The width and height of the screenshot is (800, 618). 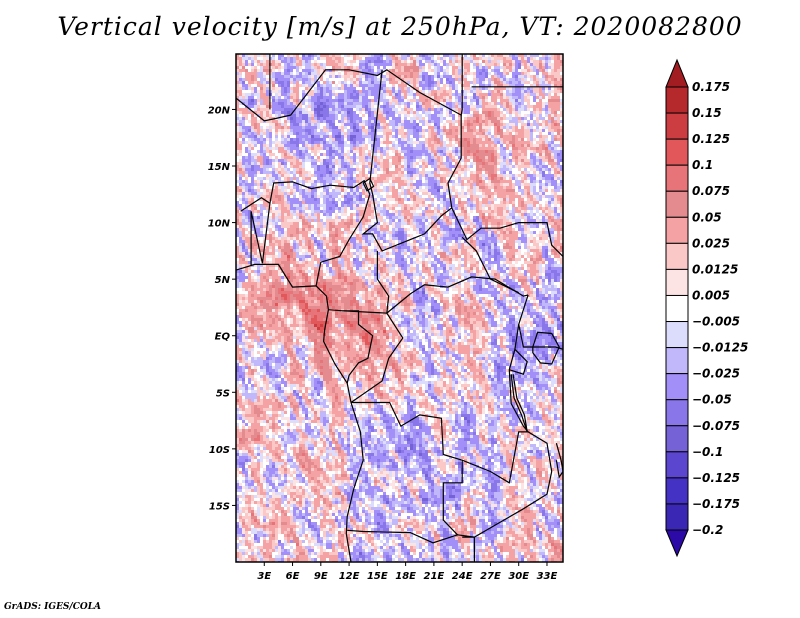 What do you see at coordinates (716, 322) in the screenshot?
I see `colorbar-label: −0.005` at bounding box center [716, 322].